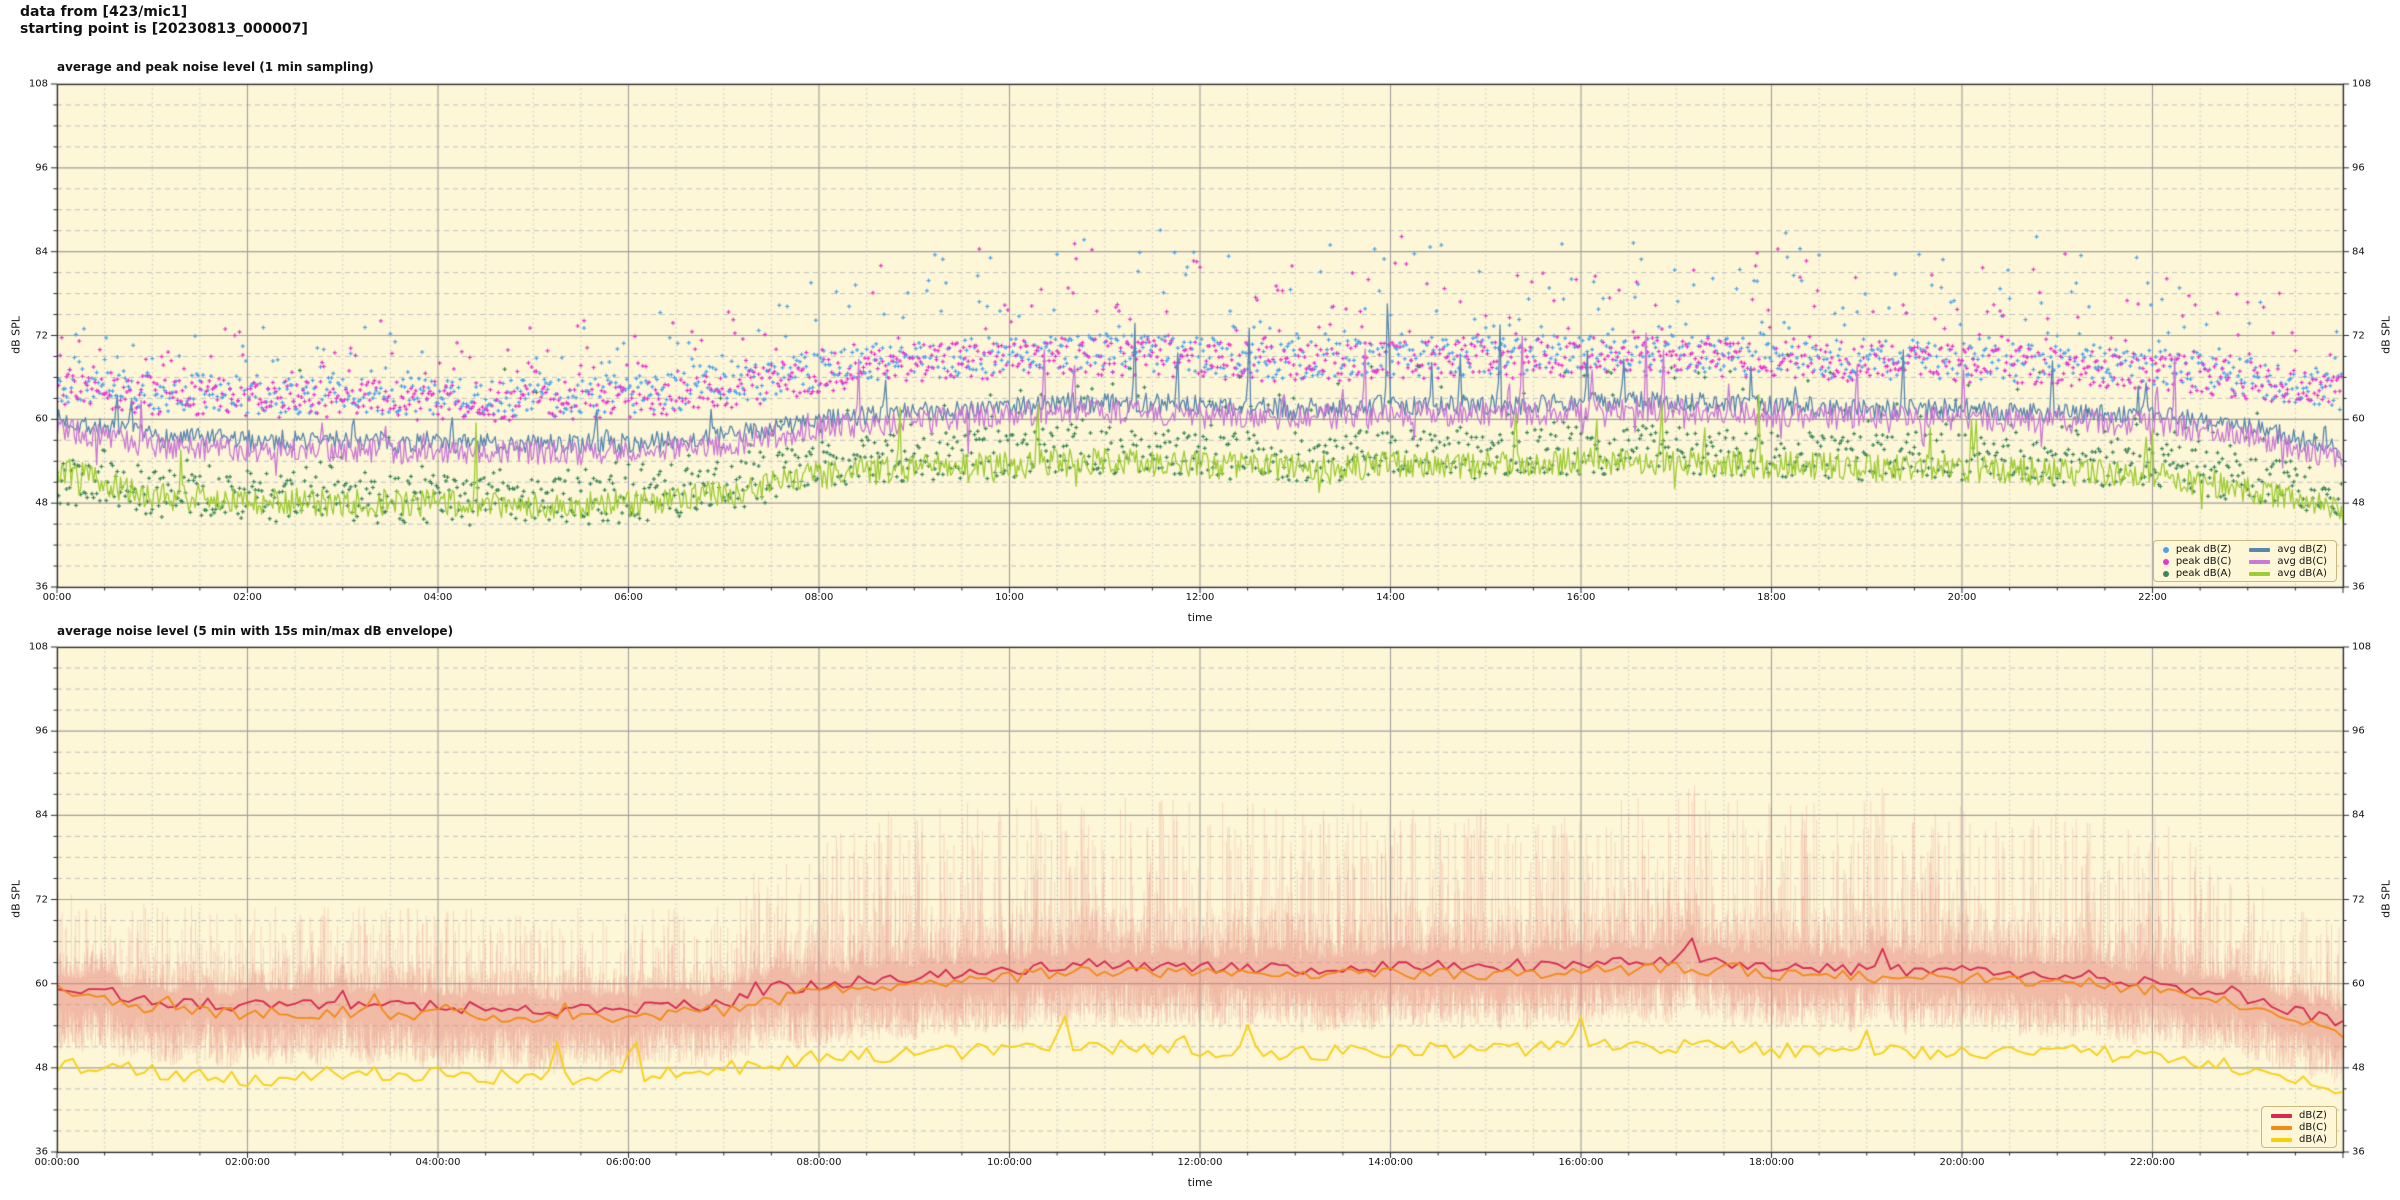 The width and height of the screenshot is (2400, 1200). Describe the element at coordinates (2281, 1140) in the screenshot. I see `dba-line-icon` at that location.